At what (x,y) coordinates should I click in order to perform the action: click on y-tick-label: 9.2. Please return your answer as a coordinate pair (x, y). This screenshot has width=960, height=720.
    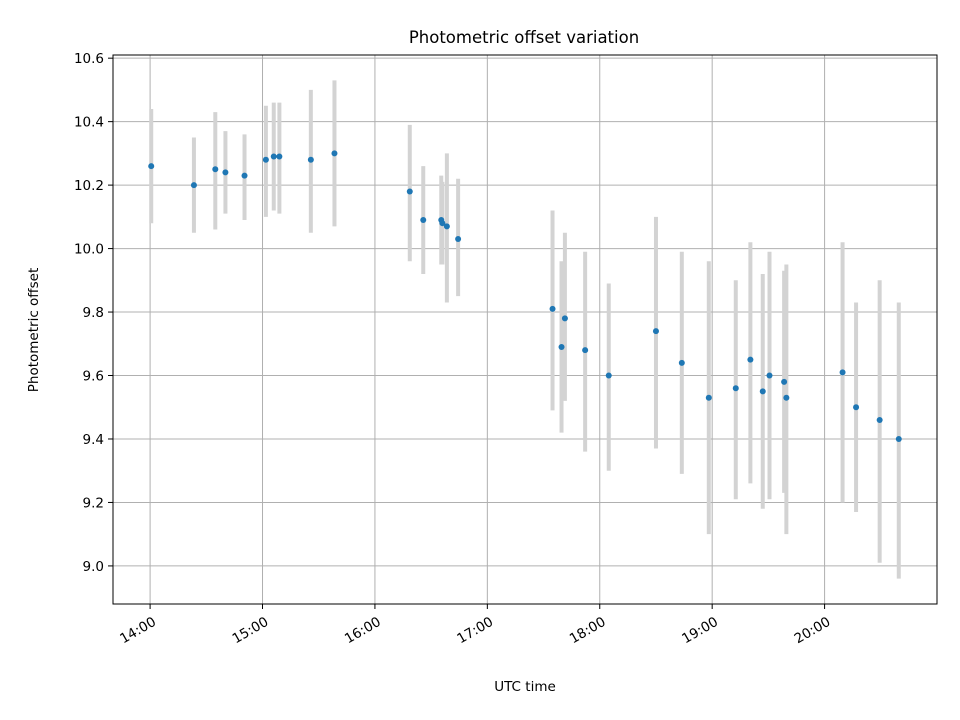
    Looking at the image, I should click on (93, 503).